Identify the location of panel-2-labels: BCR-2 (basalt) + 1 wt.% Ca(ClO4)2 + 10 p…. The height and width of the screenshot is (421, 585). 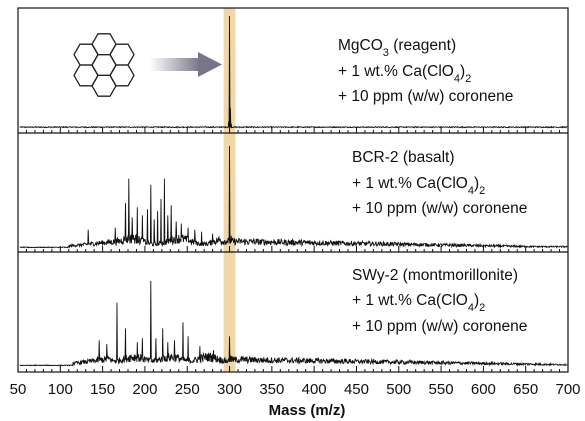
(439, 183).